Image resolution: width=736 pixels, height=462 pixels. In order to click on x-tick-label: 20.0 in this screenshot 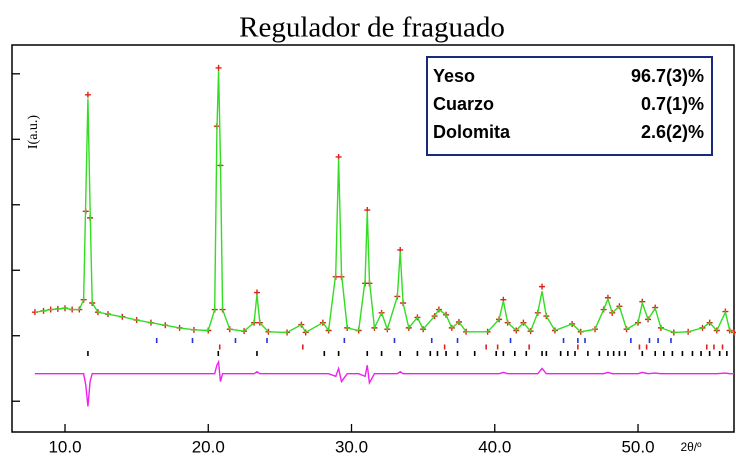, I will do `click(208, 446)`.